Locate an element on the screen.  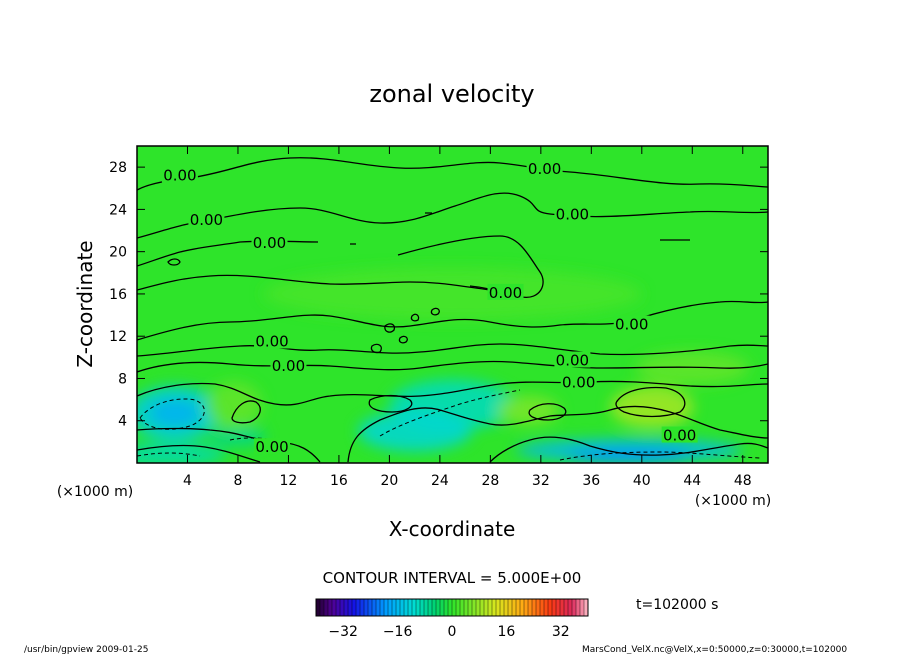
chart-title: zonal velocity is located at coordinates (451, 94).